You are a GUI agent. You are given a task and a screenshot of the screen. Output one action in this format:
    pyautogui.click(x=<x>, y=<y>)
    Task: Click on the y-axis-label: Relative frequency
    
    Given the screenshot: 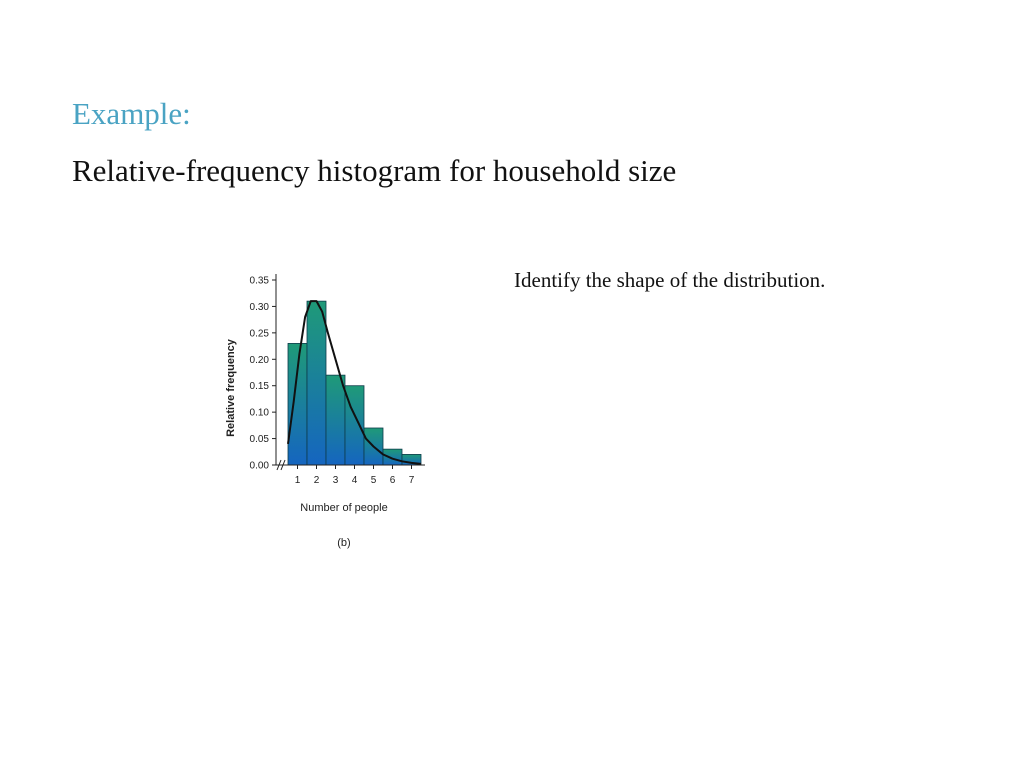 What is the action you would take?
    pyautogui.click(x=231, y=387)
    